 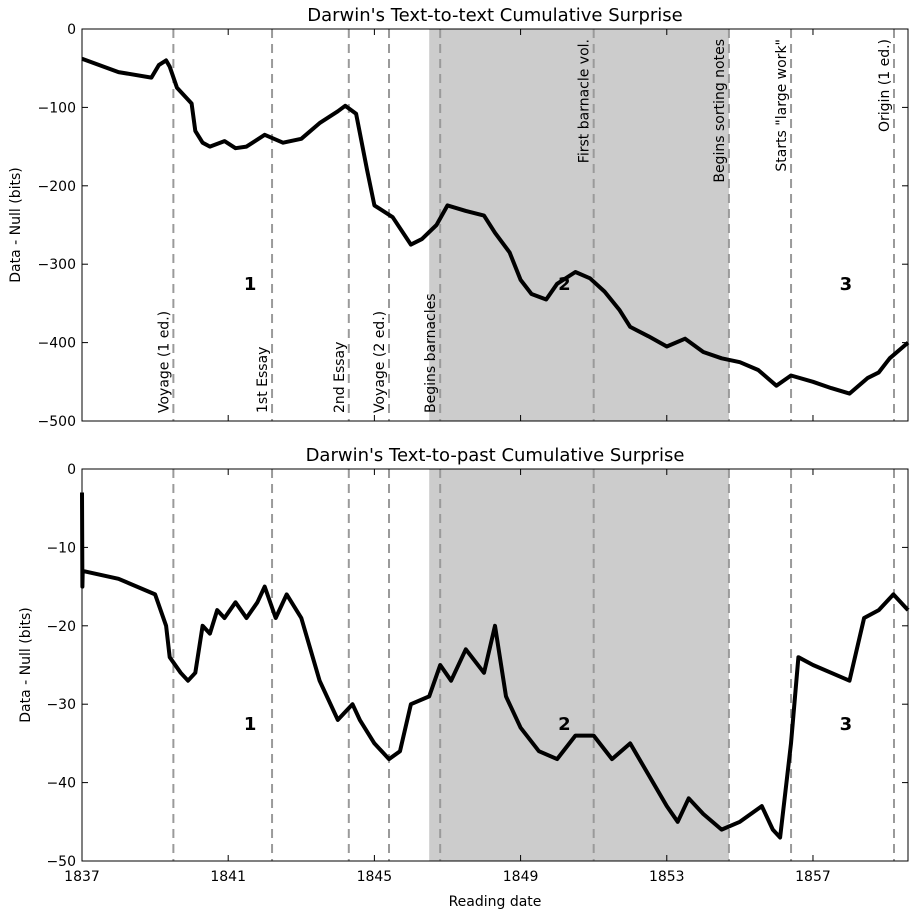 What do you see at coordinates (885, 85) in the screenshot?
I see `event-label: Origin (1 ed.)` at bounding box center [885, 85].